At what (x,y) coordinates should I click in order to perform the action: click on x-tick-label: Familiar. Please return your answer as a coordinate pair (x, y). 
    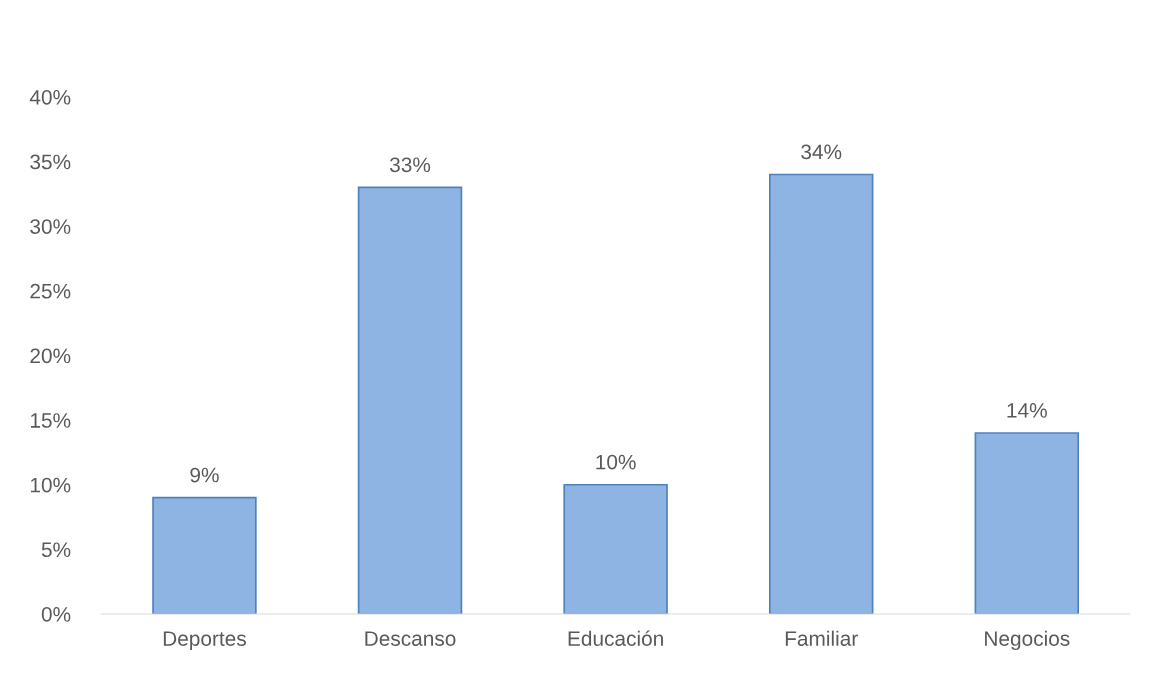
    Looking at the image, I should click on (821, 638).